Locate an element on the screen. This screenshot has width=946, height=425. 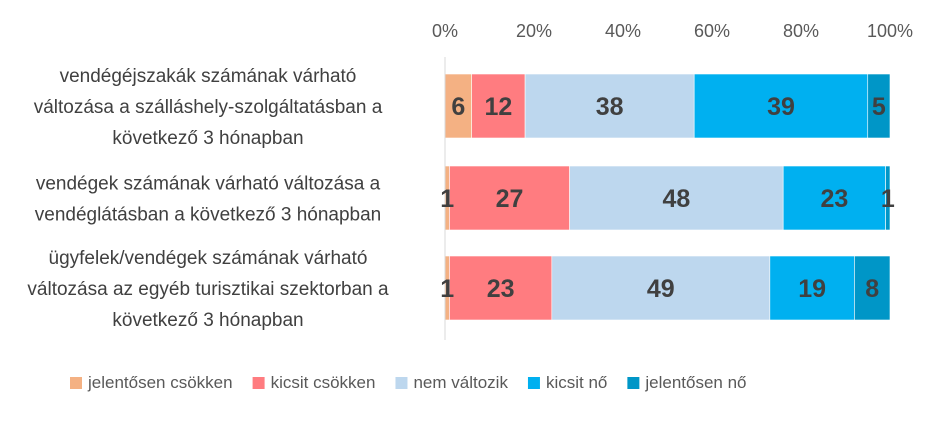
legend-item: jelentősen nő is located at coordinates (687, 382).